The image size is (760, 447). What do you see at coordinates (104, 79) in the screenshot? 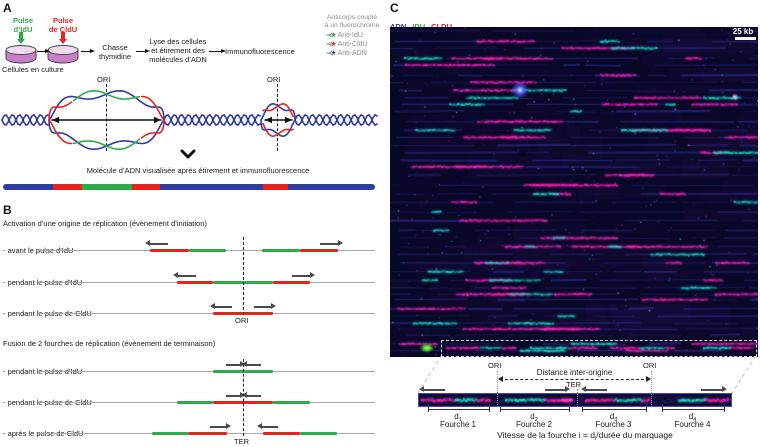
I see `ori-label-bubble1: ORI` at bounding box center [104, 79].